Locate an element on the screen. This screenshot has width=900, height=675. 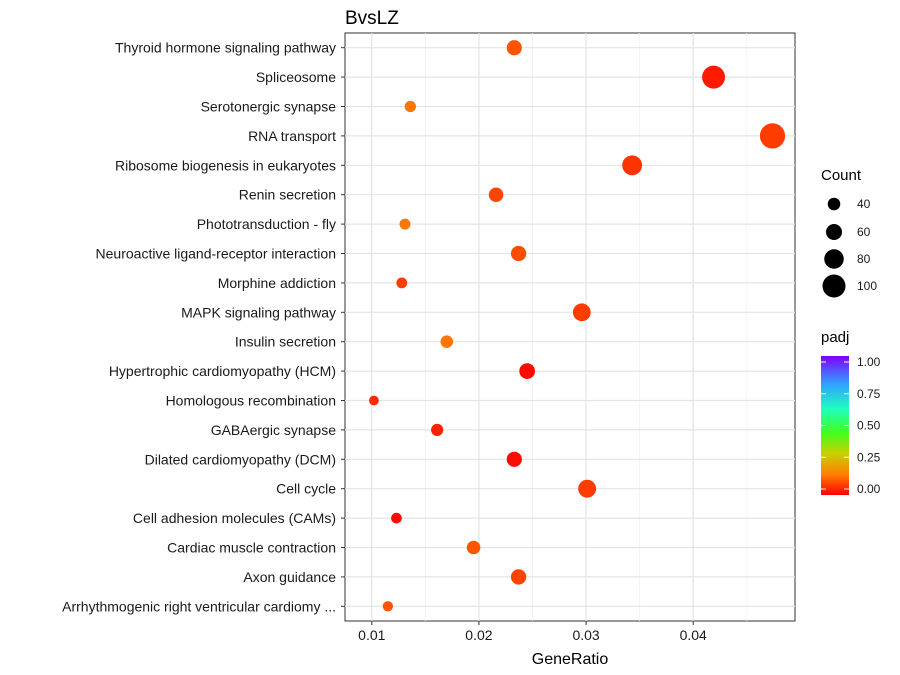
padj-legend: padj 1.00 0.75 0.50 0.25 0.00 is located at coordinates (851, 412).